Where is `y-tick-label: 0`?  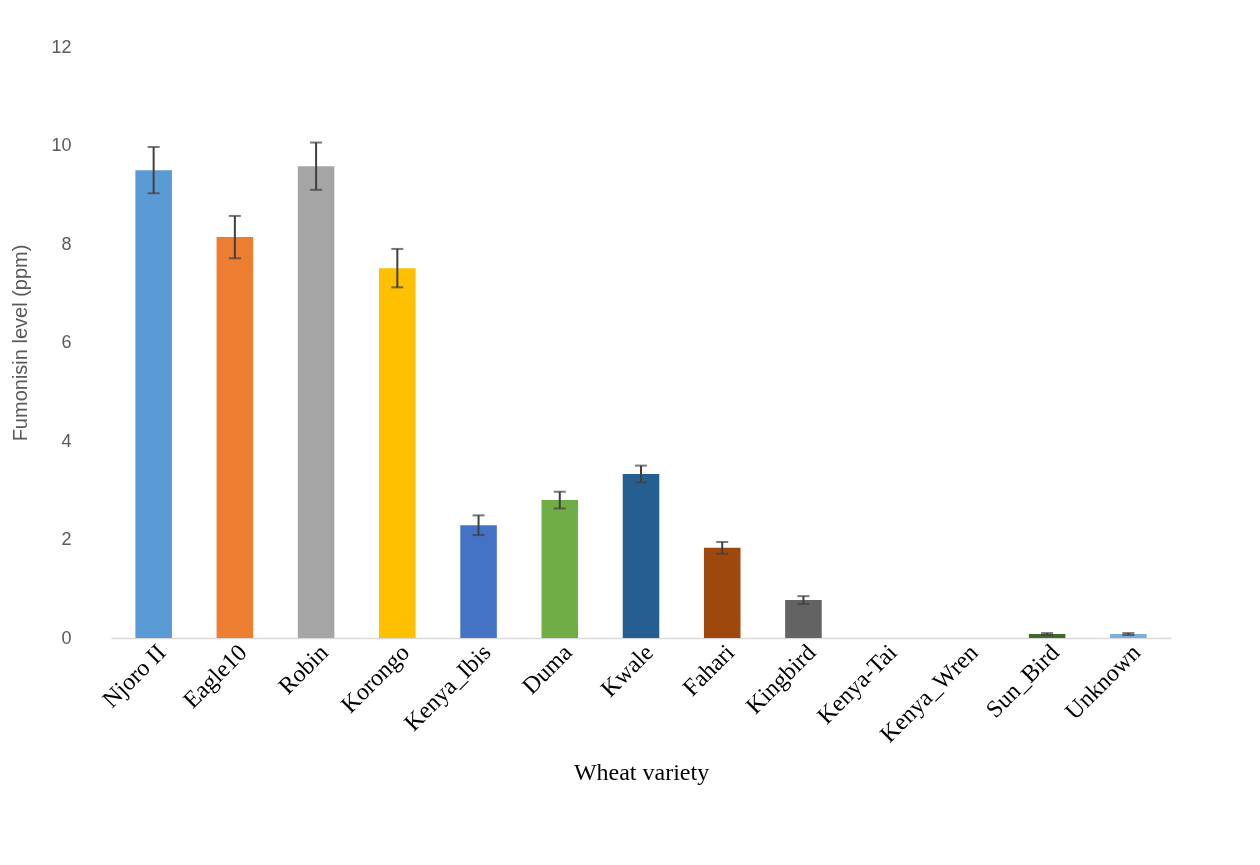 y-tick-label: 0 is located at coordinates (66, 637).